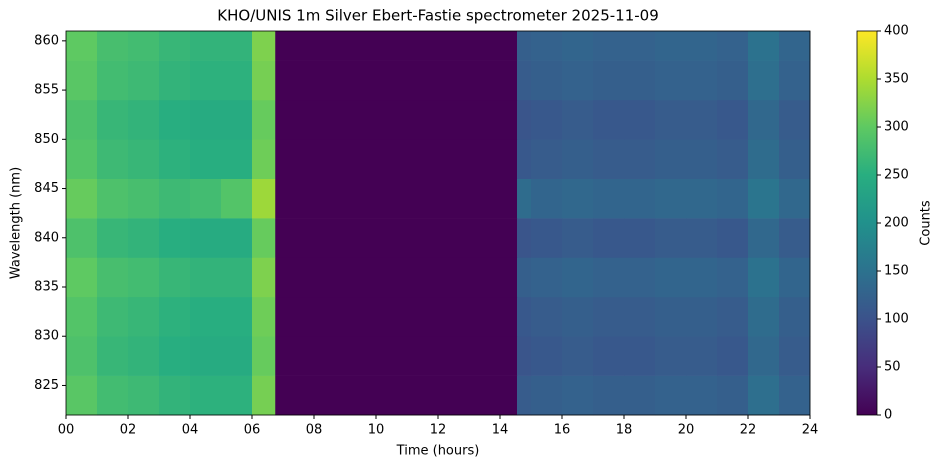 The height and width of the screenshot is (468, 941). Describe the element at coordinates (562, 430) in the screenshot. I see `x-tick-label: 16` at that location.